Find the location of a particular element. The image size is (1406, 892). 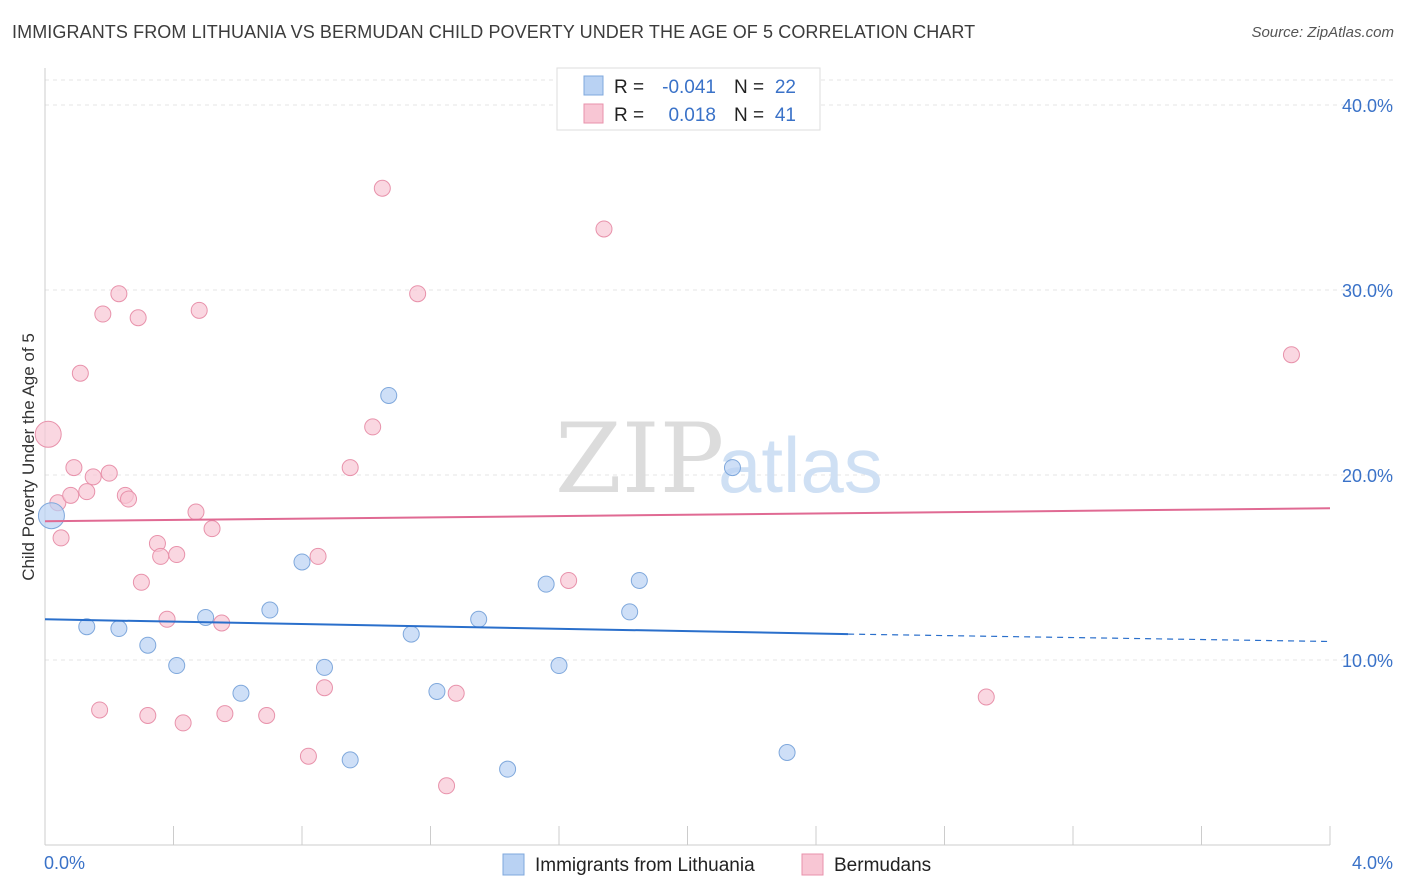

series-legend: Immigrants from Lithuania Bermudans is located at coordinates (716, 864).